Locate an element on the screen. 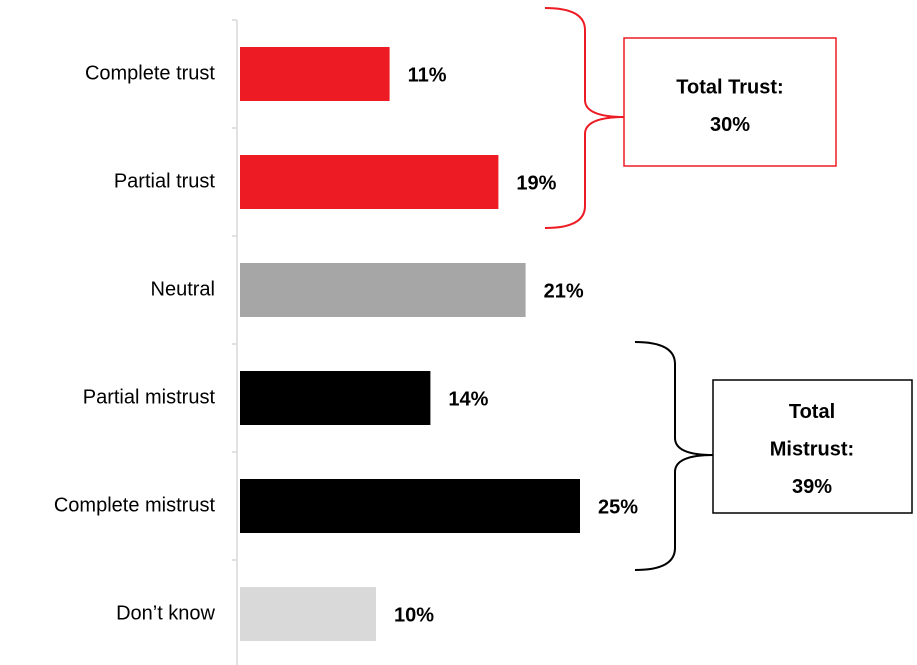 Image resolution: width=917 pixels, height=665 pixels. category-label: Complete trust is located at coordinates (150, 73).